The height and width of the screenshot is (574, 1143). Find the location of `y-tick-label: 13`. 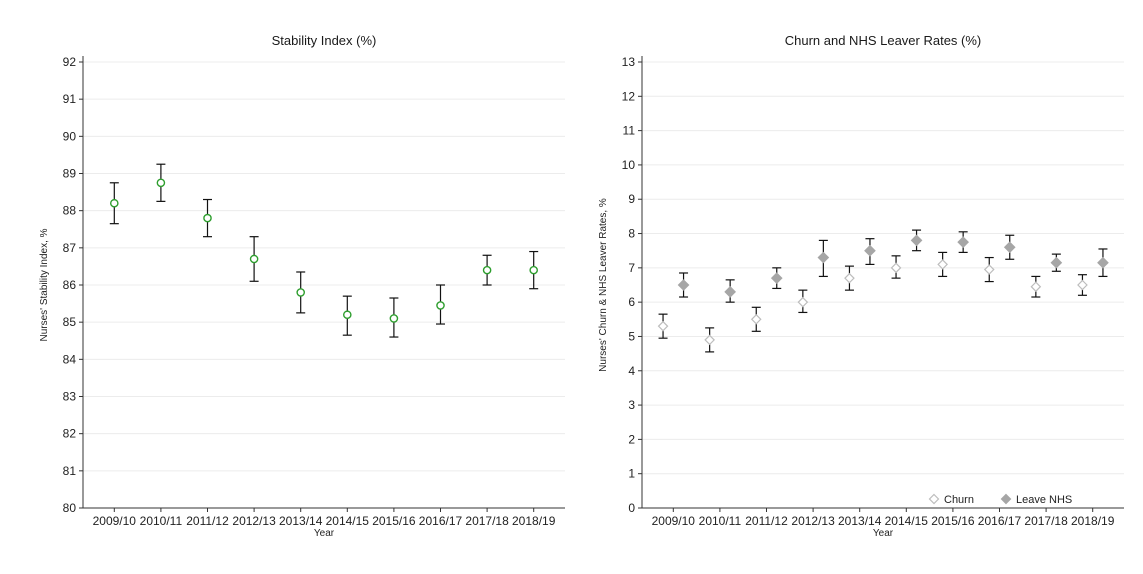

y-tick-label: 13 is located at coordinates (629, 62).